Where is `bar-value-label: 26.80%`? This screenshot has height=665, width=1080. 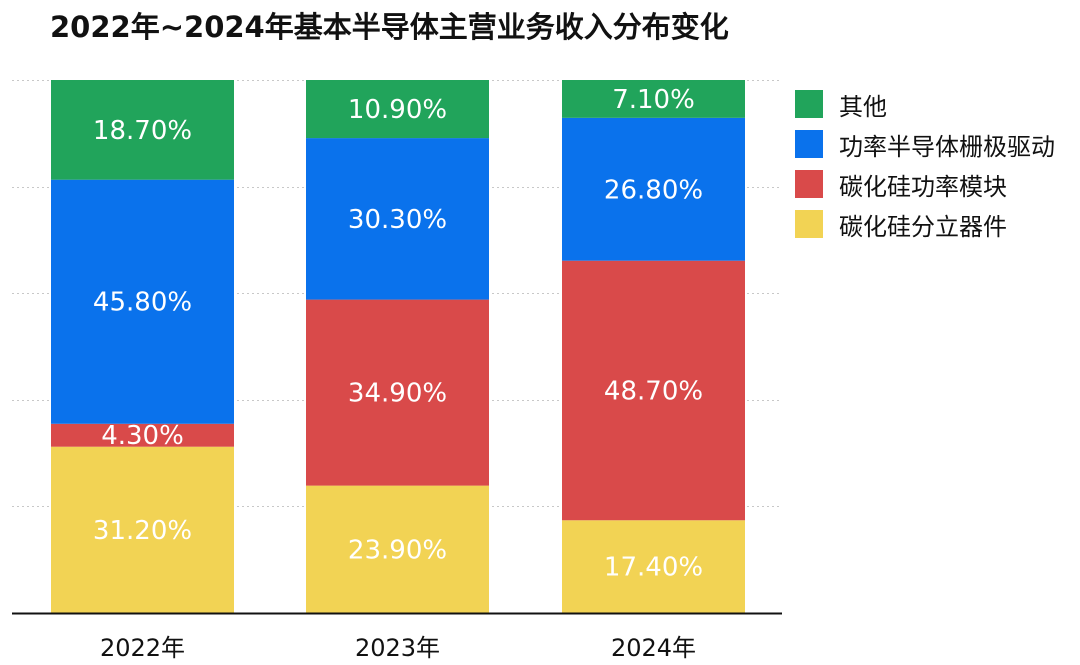
bar-value-label: 26.80% is located at coordinates (653, 190).